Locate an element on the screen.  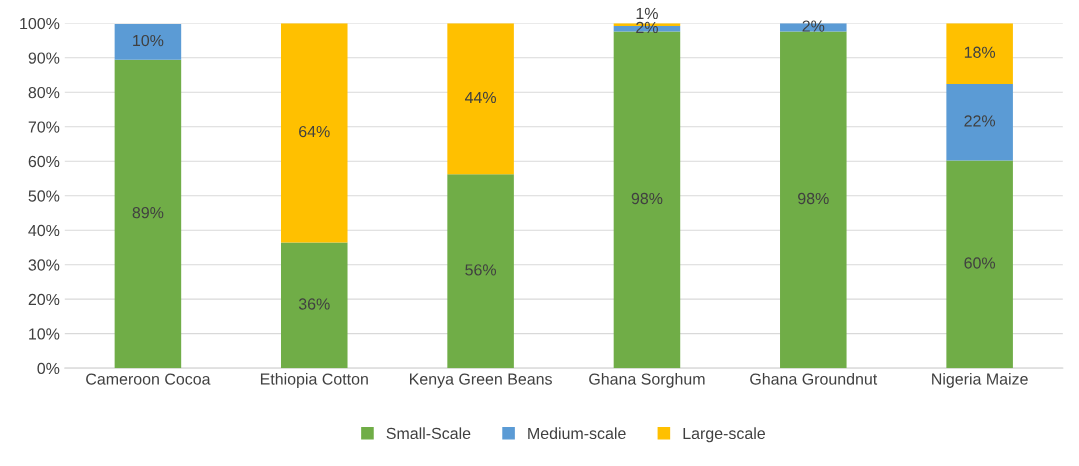
x-tick-label: Cameroon Cocoa is located at coordinates (148, 379).